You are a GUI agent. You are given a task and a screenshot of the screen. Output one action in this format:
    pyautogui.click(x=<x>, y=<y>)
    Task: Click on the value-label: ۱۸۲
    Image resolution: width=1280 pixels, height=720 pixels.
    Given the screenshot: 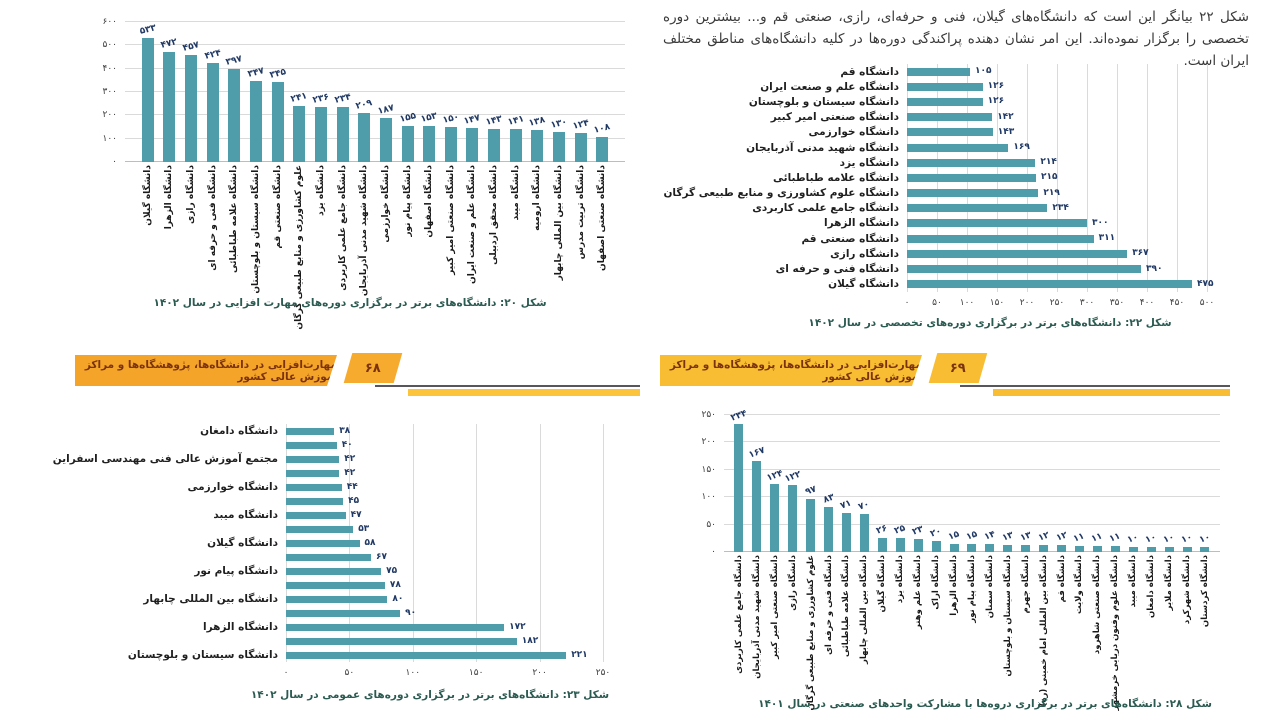 What is the action you would take?
    pyautogui.click(x=530, y=640)
    